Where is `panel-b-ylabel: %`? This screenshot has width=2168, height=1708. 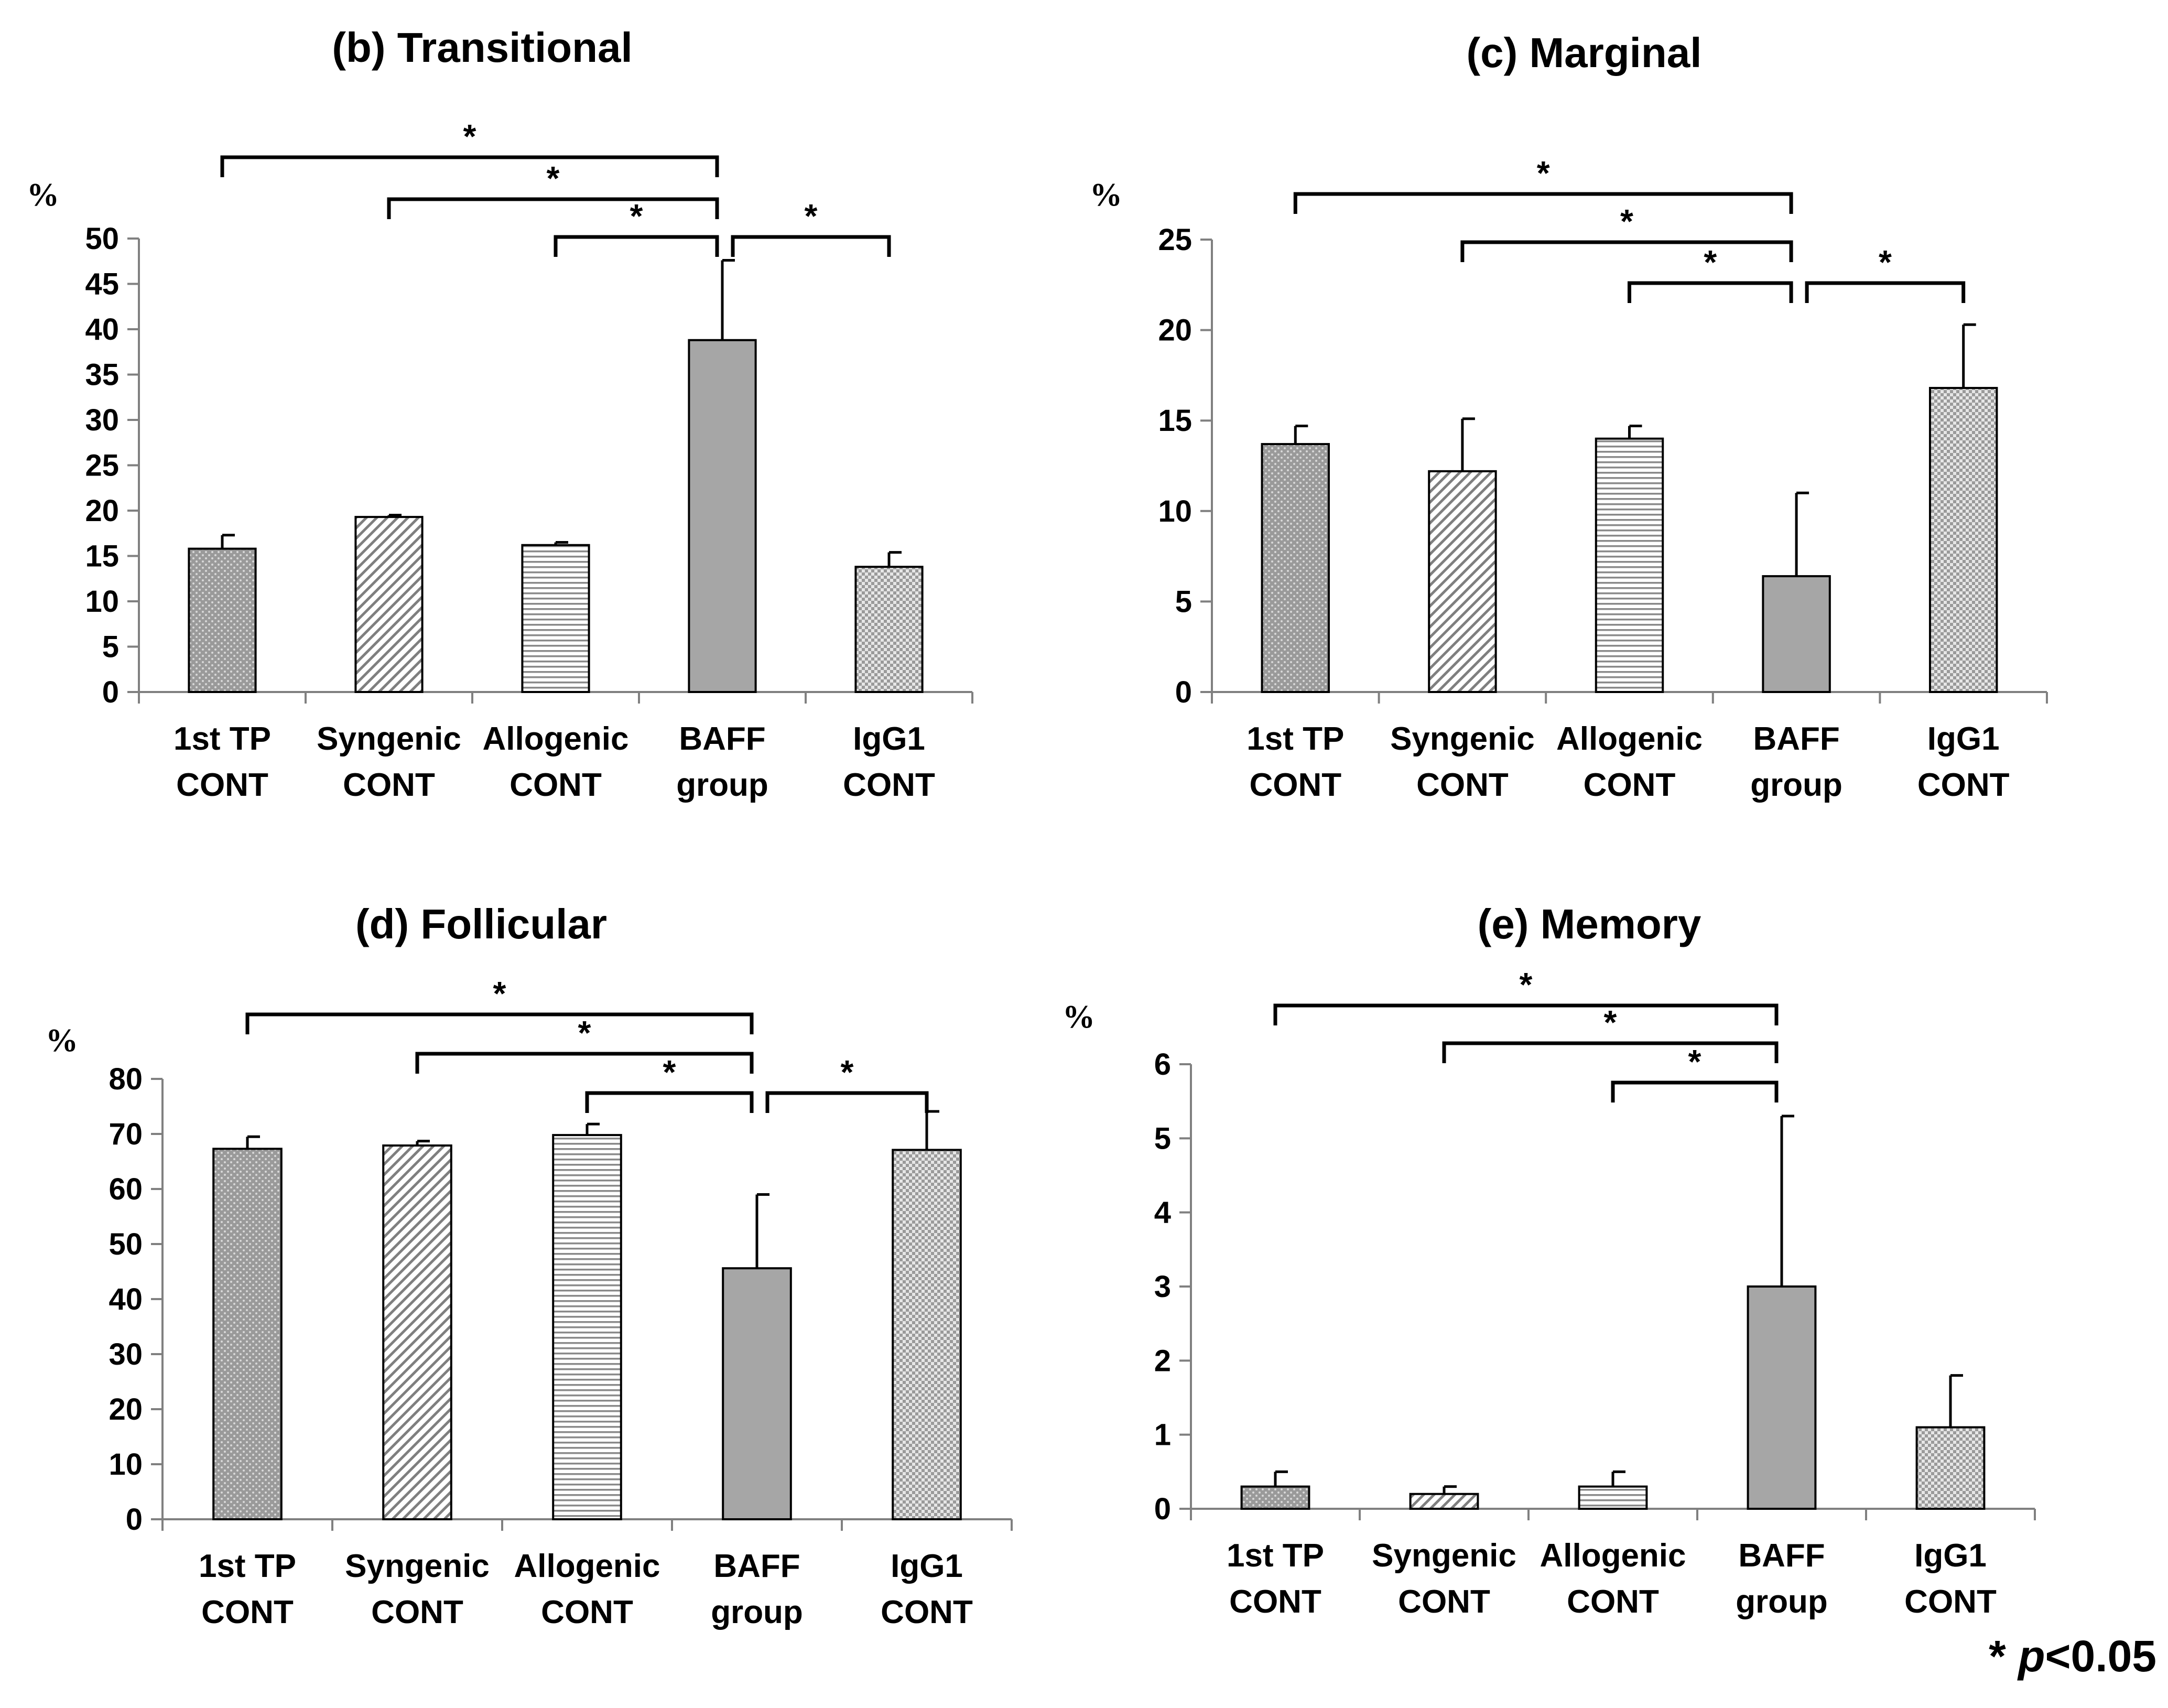 panel-b-ylabel: % is located at coordinates (43, 195).